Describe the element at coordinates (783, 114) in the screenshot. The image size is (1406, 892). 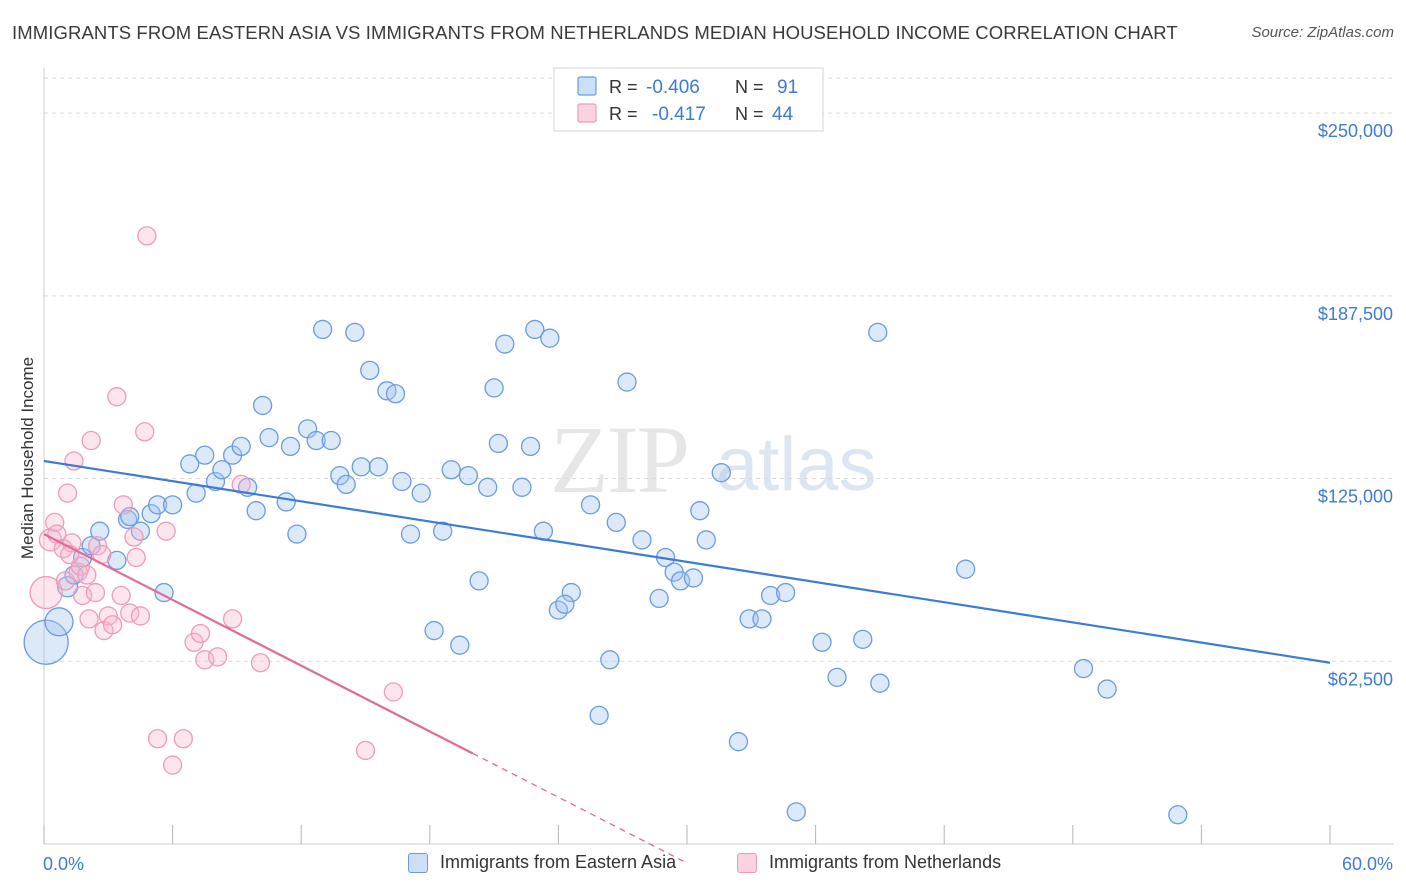
I see `stats-legend-n-value-2: 44` at that location.